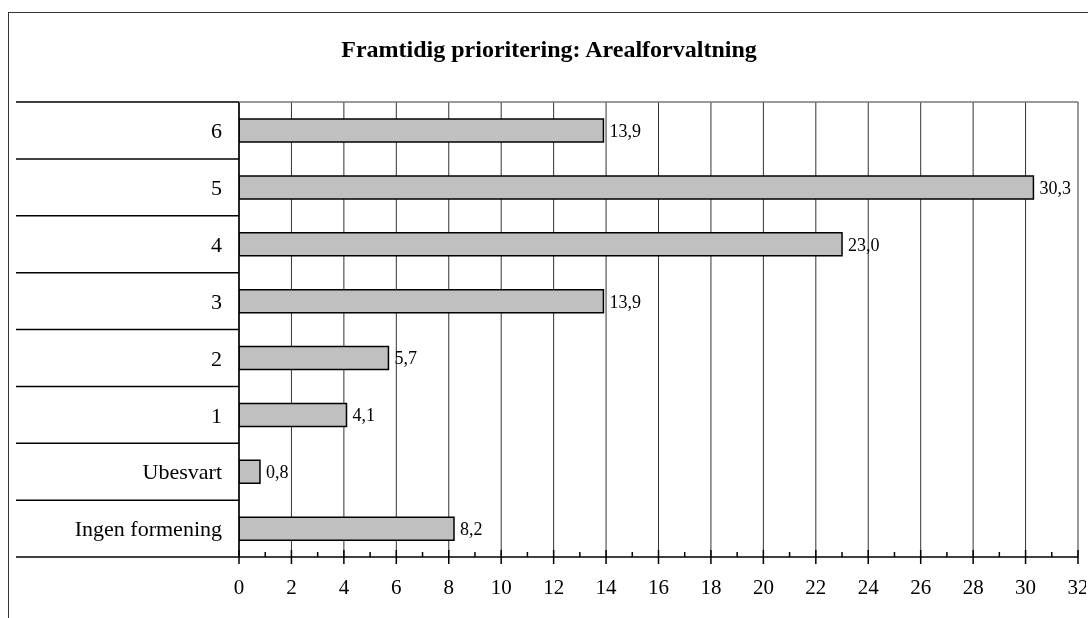  Describe the element at coordinates (658, 587) in the screenshot. I see `x-tick-label: 16` at that location.